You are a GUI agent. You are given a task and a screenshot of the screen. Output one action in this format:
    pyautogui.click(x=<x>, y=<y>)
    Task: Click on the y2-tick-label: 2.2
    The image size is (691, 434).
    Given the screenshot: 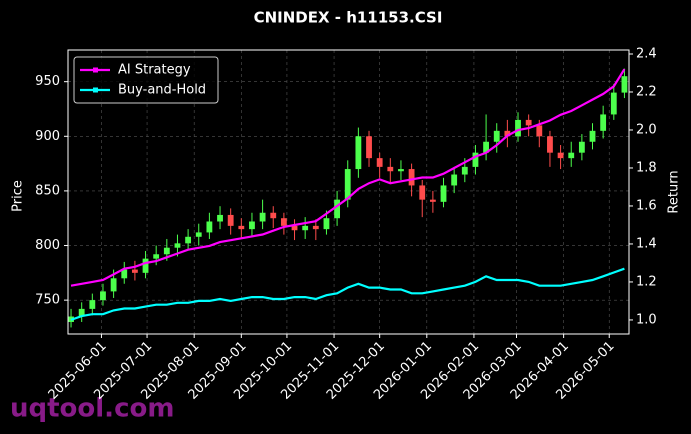 What is the action you would take?
    pyautogui.click(x=646, y=91)
    